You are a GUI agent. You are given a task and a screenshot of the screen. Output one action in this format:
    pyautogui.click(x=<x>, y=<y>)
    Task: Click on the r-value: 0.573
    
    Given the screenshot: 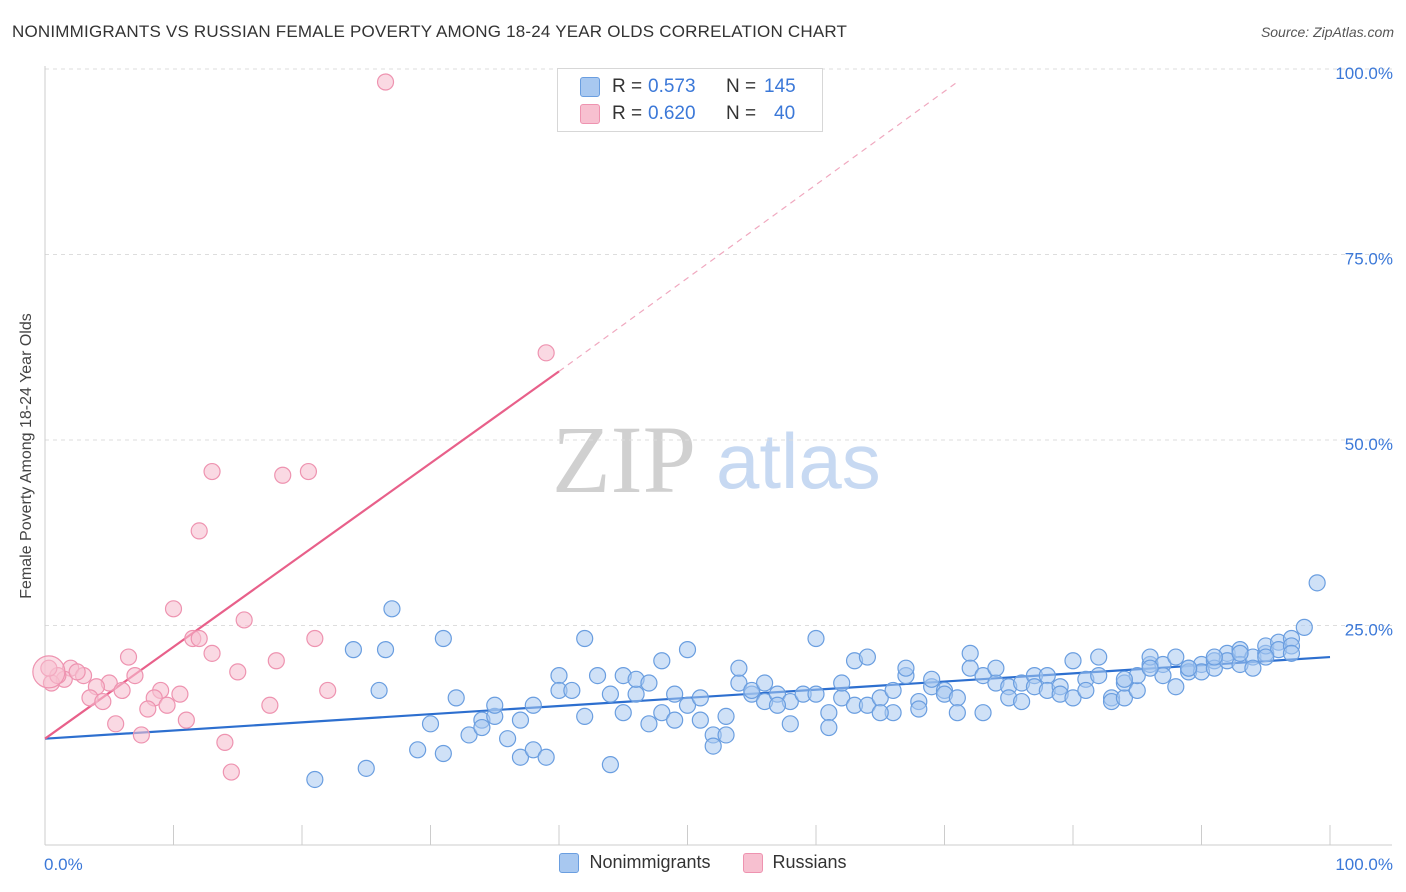 What is the action you would take?
    pyautogui.click(x=672, y=86)
    